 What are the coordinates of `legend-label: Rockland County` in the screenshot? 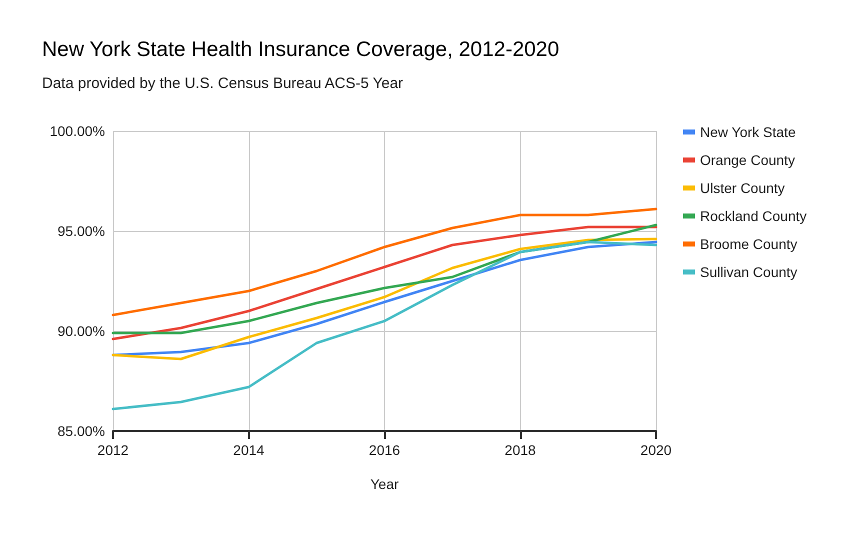 It's located at (753, 216).